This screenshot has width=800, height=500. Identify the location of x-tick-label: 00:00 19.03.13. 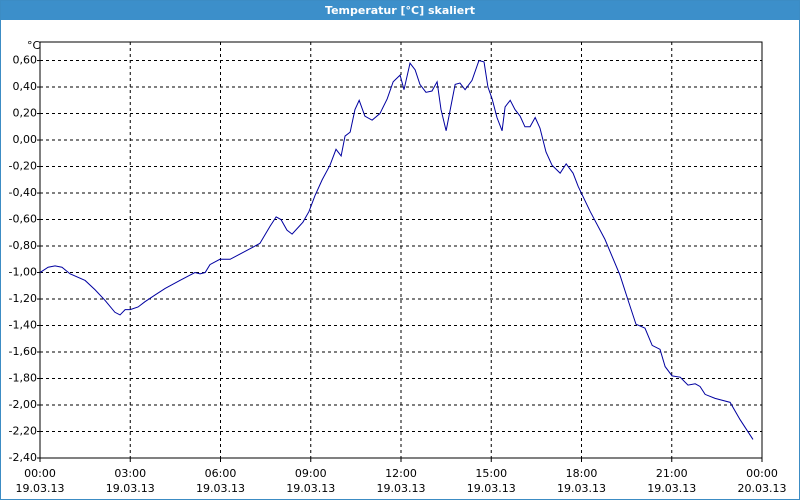
(40, 481).